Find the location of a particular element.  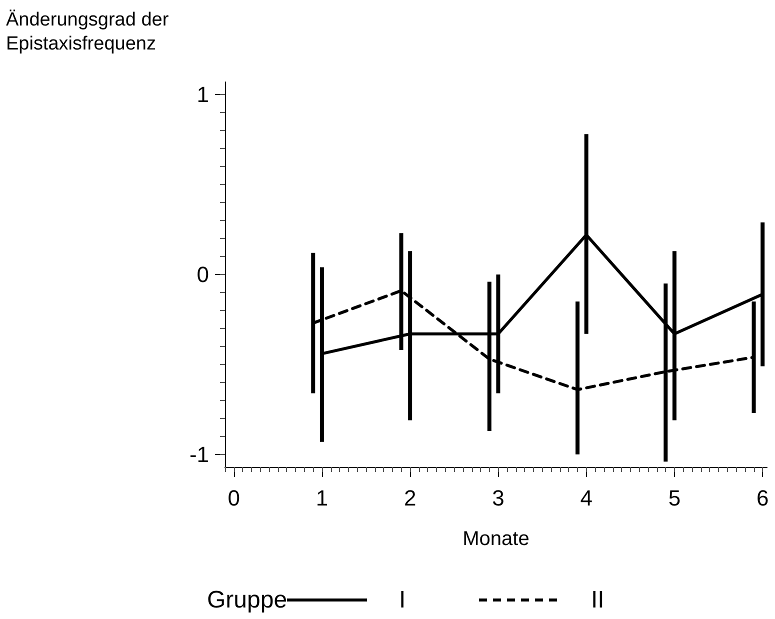

y-tick-label: 1 is located at coordinates (202, 95).